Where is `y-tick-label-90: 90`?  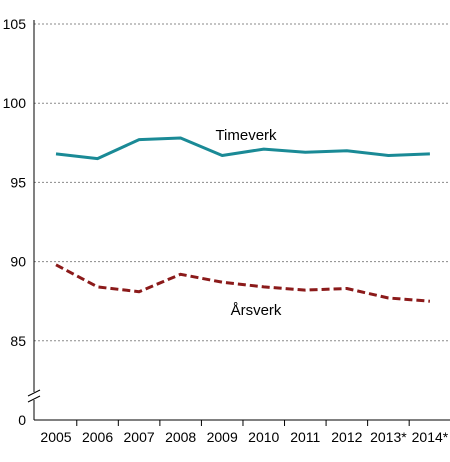
y-tick-label-90: 90 is located at coordinates (18, 262).